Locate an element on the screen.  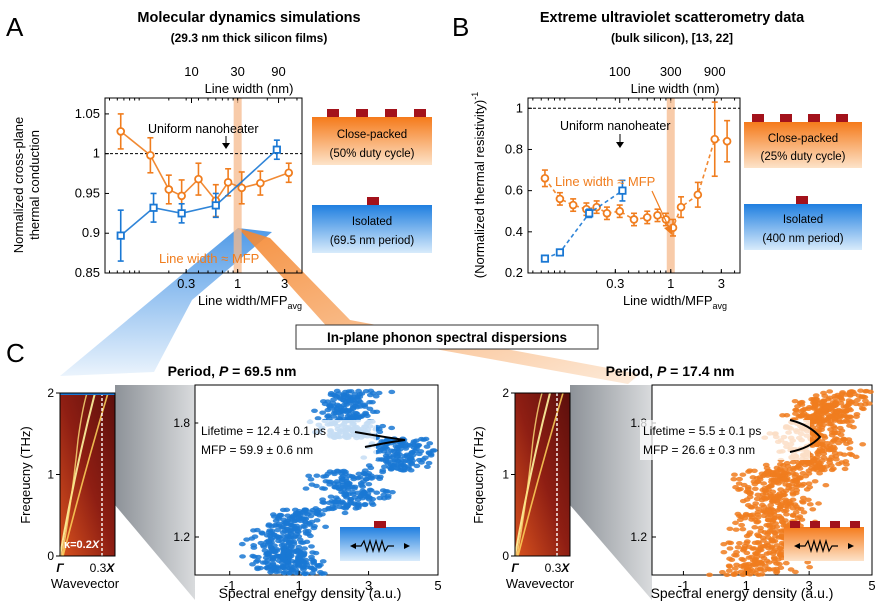
panel-b-ytick-label: 1 is located at coordinates (519, 107).